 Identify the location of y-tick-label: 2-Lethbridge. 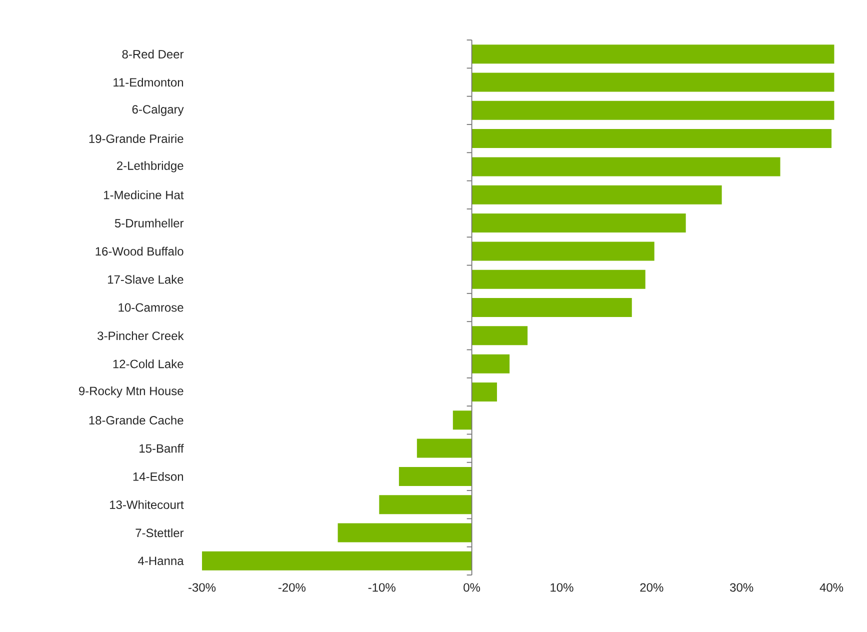
(150, 166).